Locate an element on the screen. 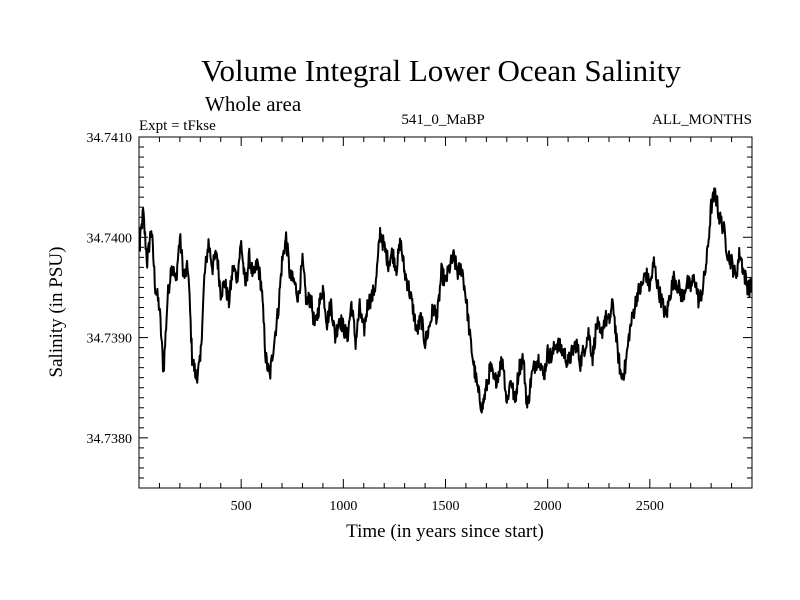 The image size is (800, 600). x-axis-label: Time (in years since start) is located at coordinates (445, 531).